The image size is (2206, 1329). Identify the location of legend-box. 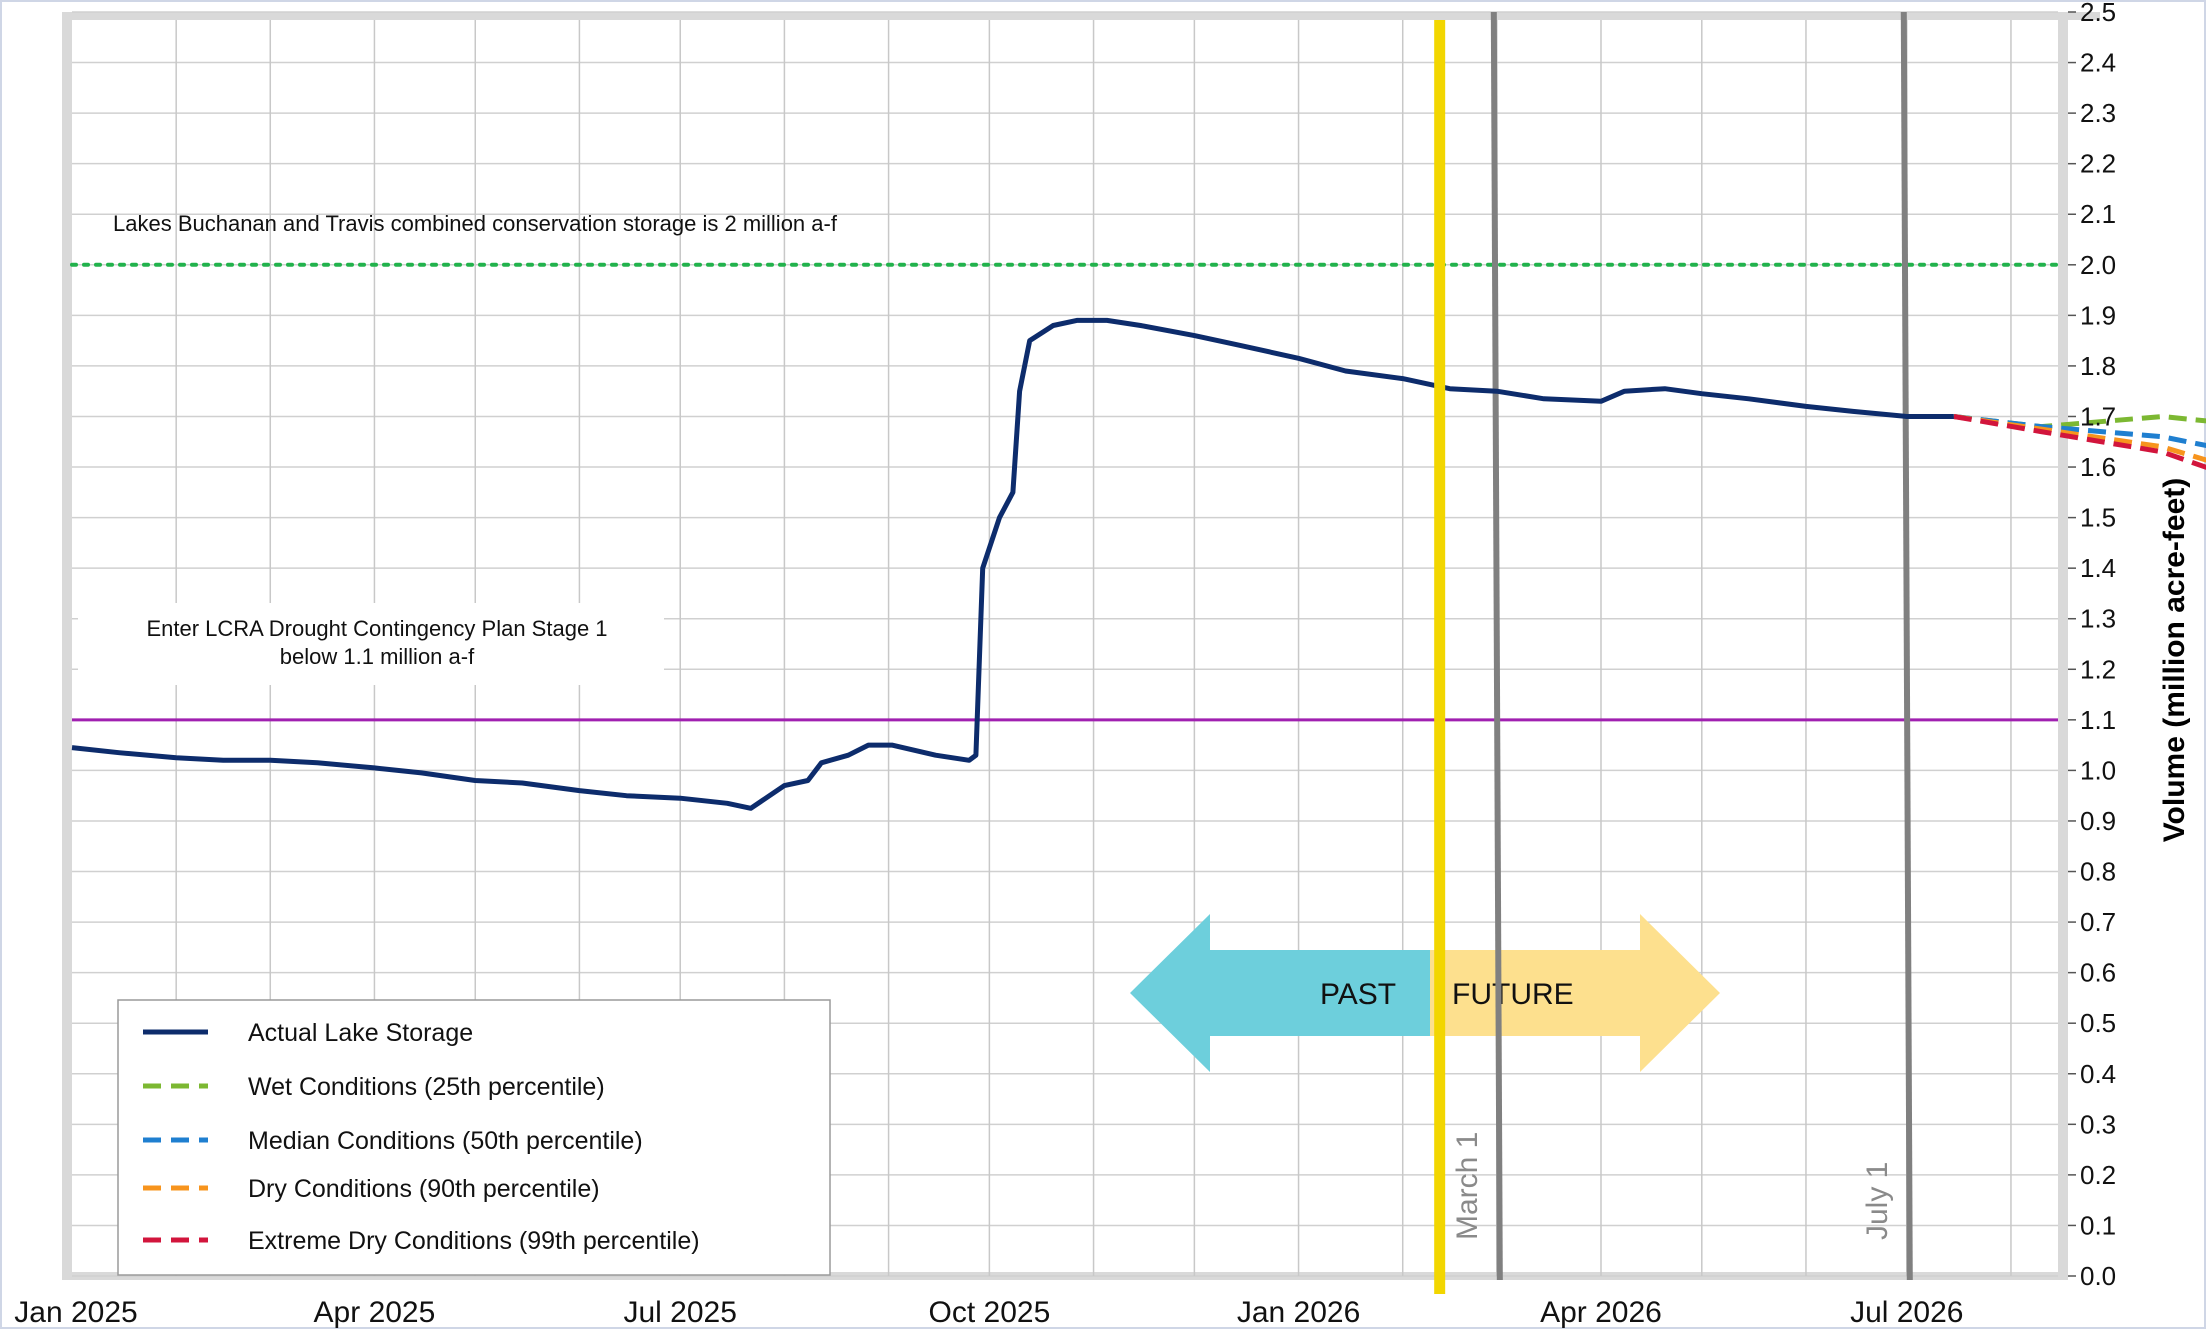
(474, 1137).